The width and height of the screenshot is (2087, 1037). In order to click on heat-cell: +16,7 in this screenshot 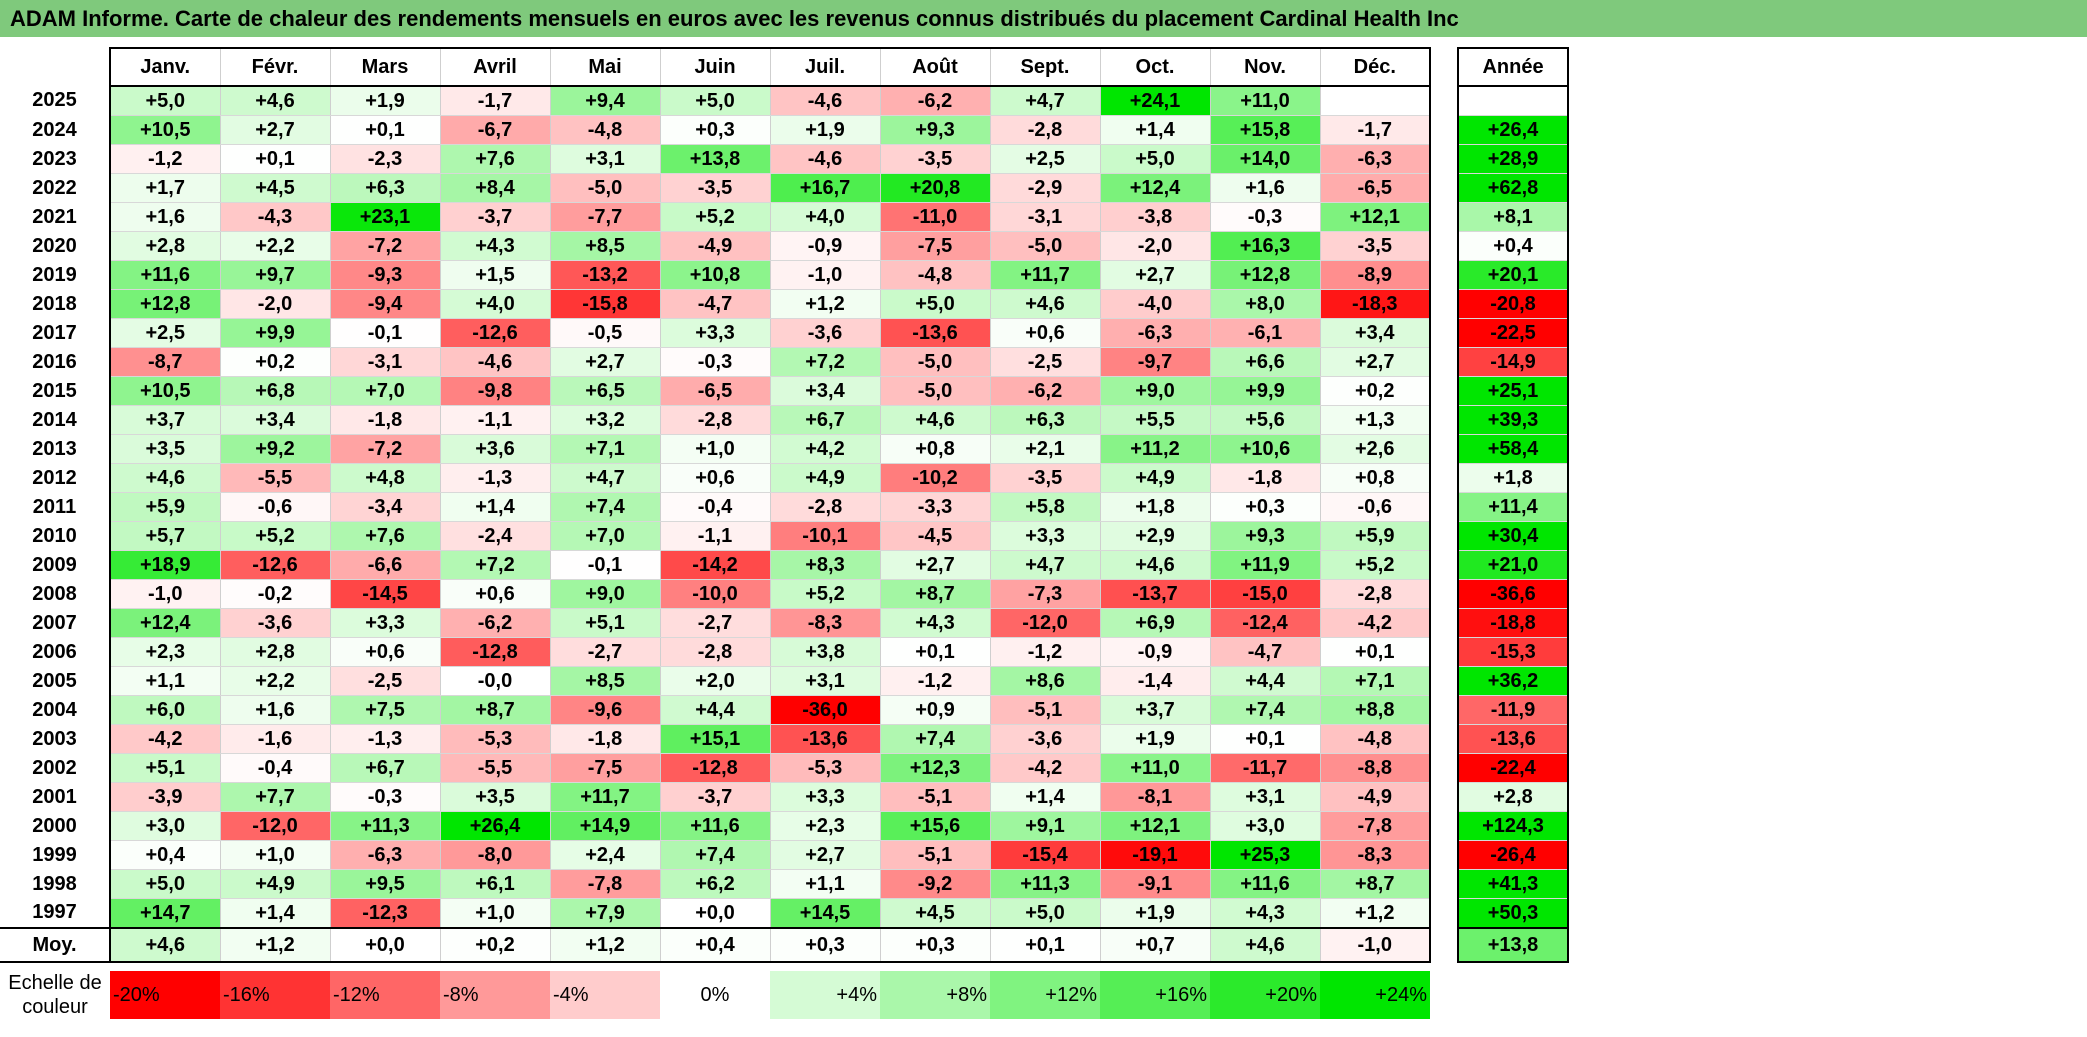, I will do `click(825, 188)`.